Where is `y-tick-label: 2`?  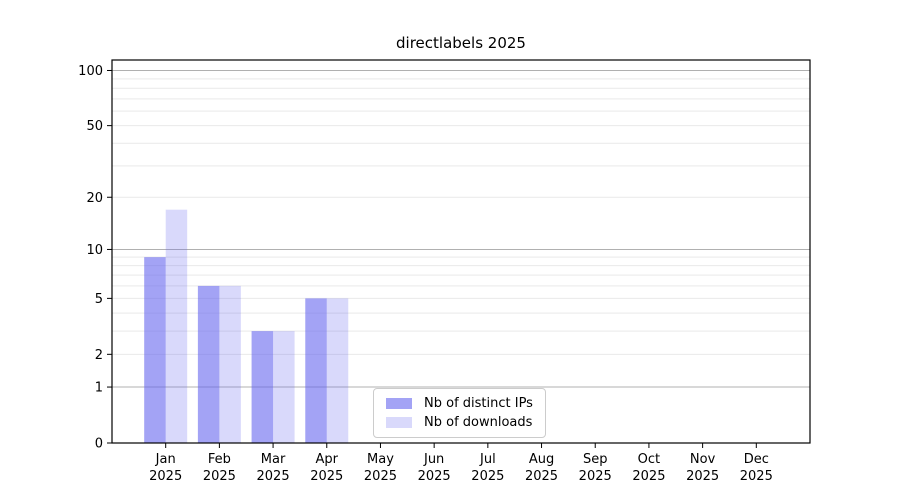 y-tick-label: 2 is located at coordinates (99, 355).